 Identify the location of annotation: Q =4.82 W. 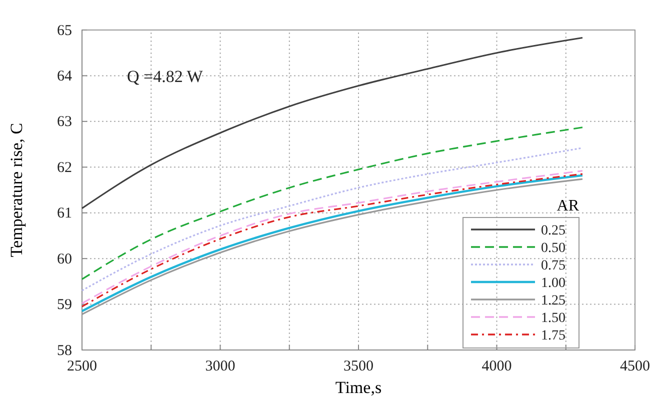
(165, 76).